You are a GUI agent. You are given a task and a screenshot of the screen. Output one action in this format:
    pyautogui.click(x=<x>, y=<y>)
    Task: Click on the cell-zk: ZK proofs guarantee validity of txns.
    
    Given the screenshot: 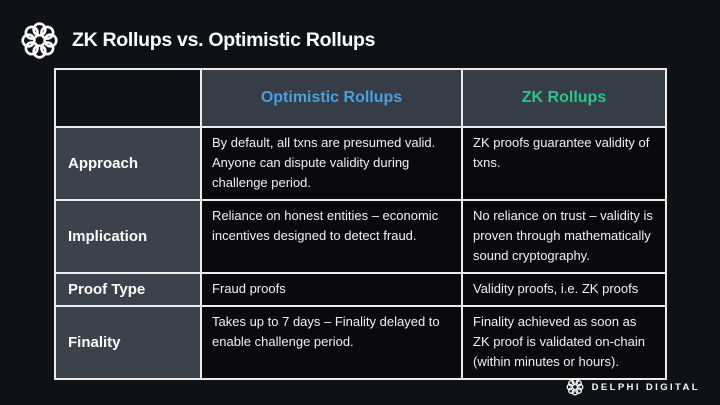 What is the action you would take?
    pyautogui.click(x=564, y=163)
    